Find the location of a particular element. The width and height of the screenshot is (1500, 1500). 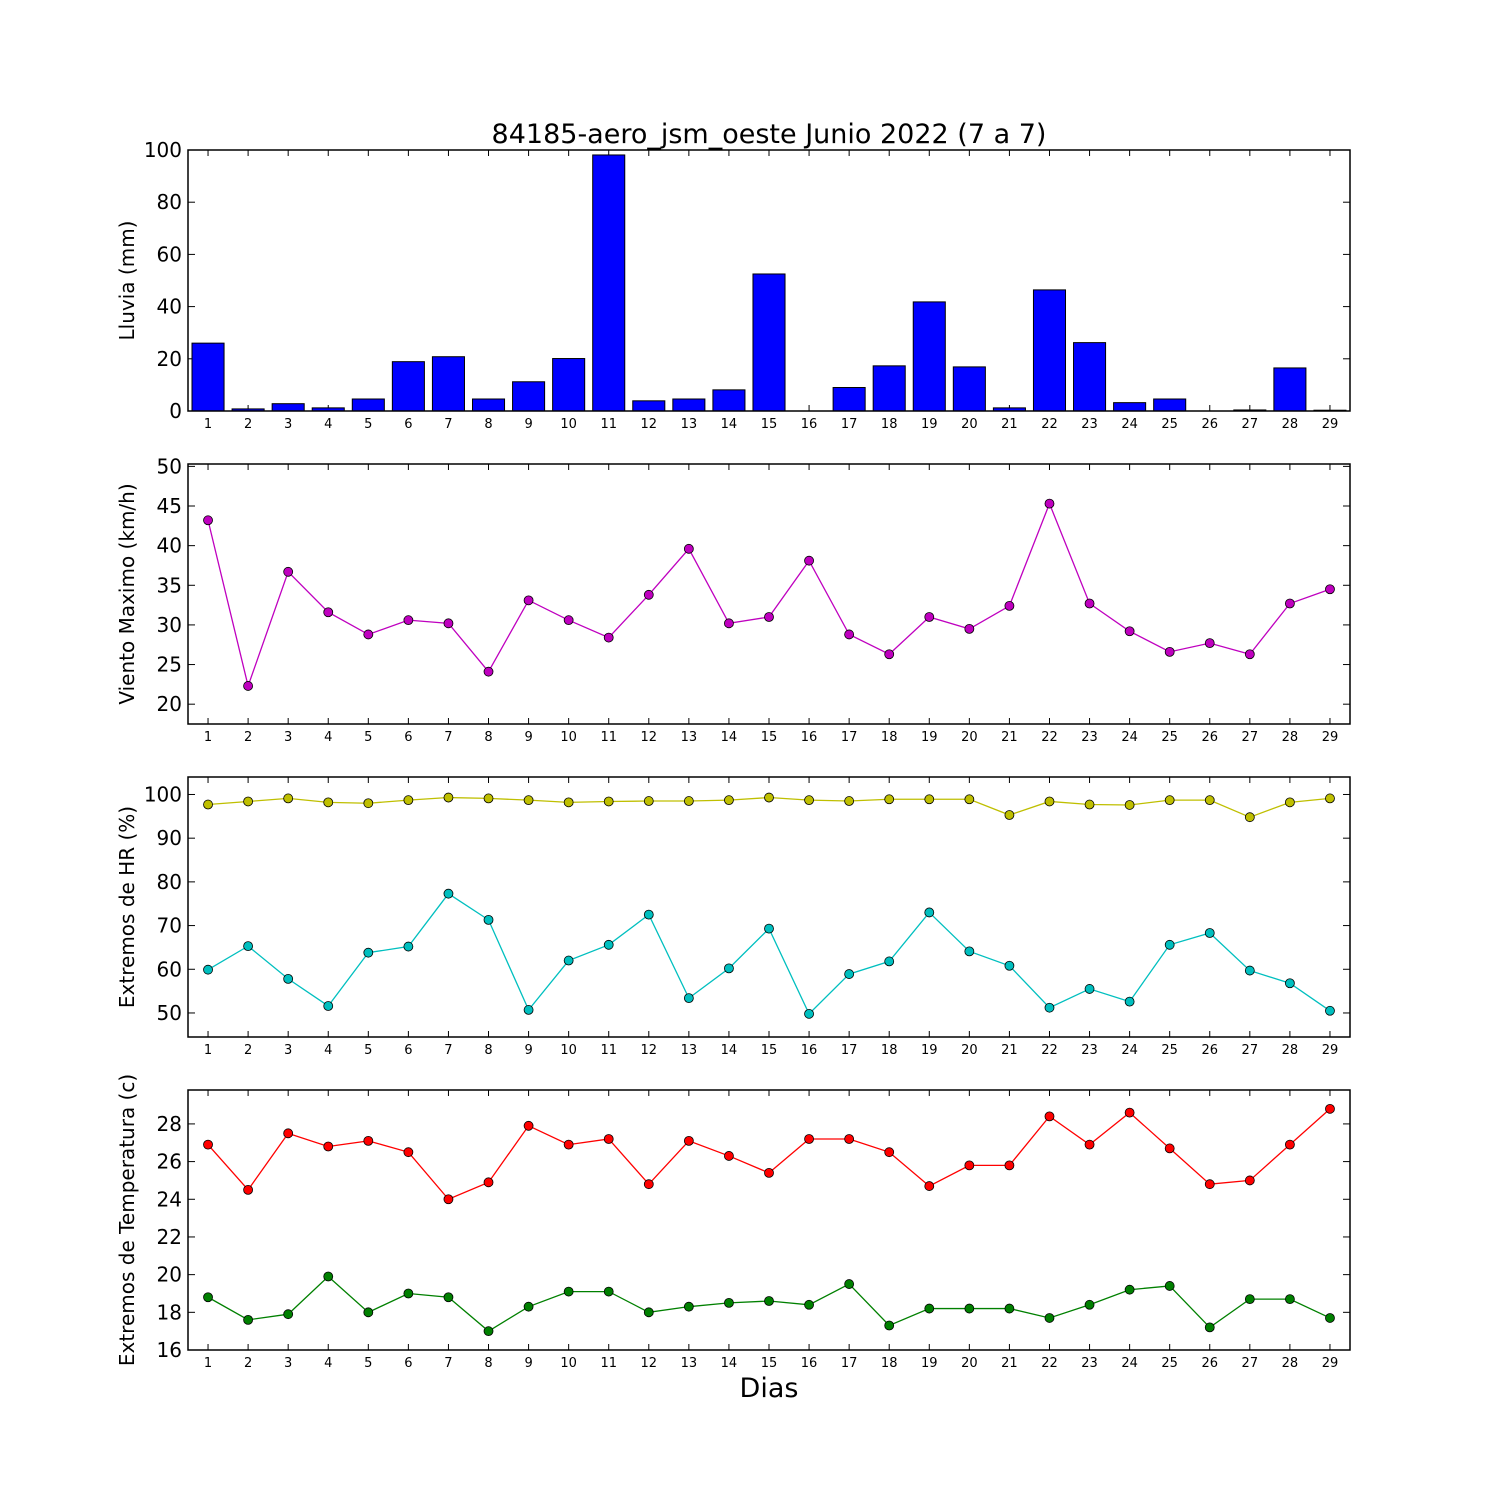

x-tick-label: 1 is located at coordinates (208, 737).